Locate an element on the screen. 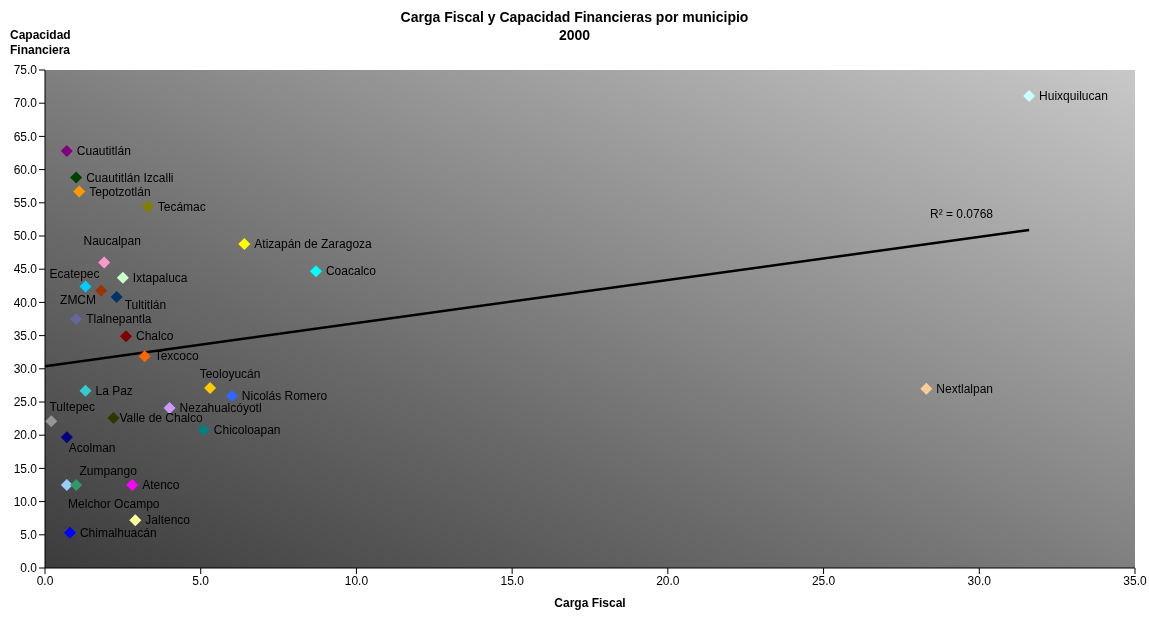 This screenshot has width=1149, height=617. x-tick-label: 35.0 is located at coordinates (1135, 580).